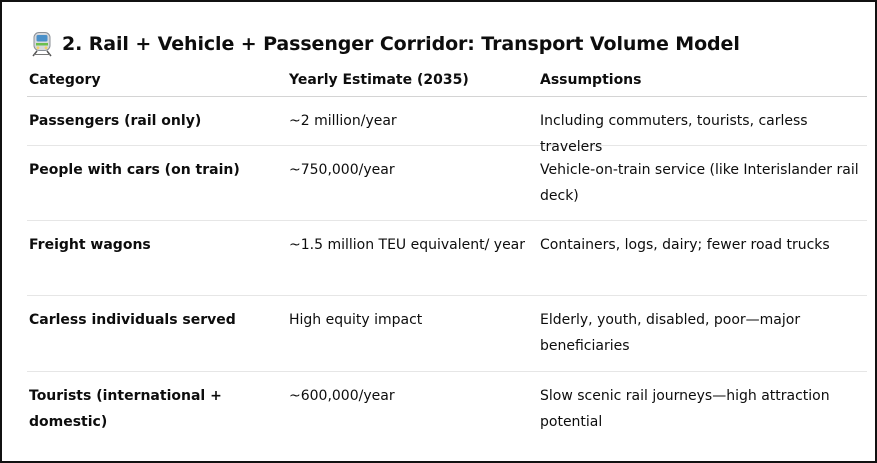 Image resolution: width=877 pixels, height=463 pixels. Describe the element at coordinates (125, 409) in the screenshot. I see `cell-category: Tourists (international + domestic)` at that location.